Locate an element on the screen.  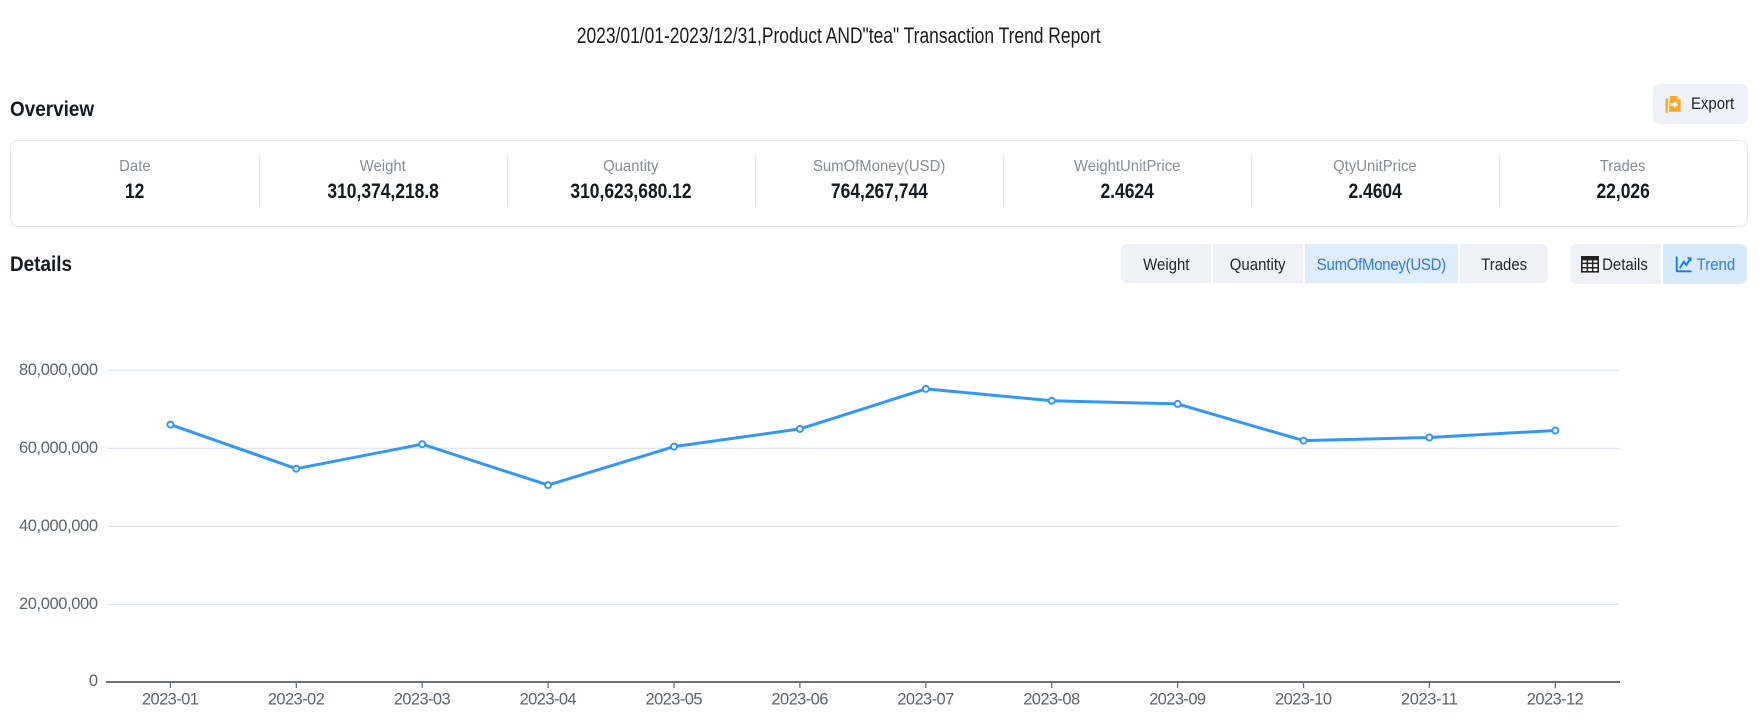
svg-text: 2023-03 is located at coordinates (422, 700).